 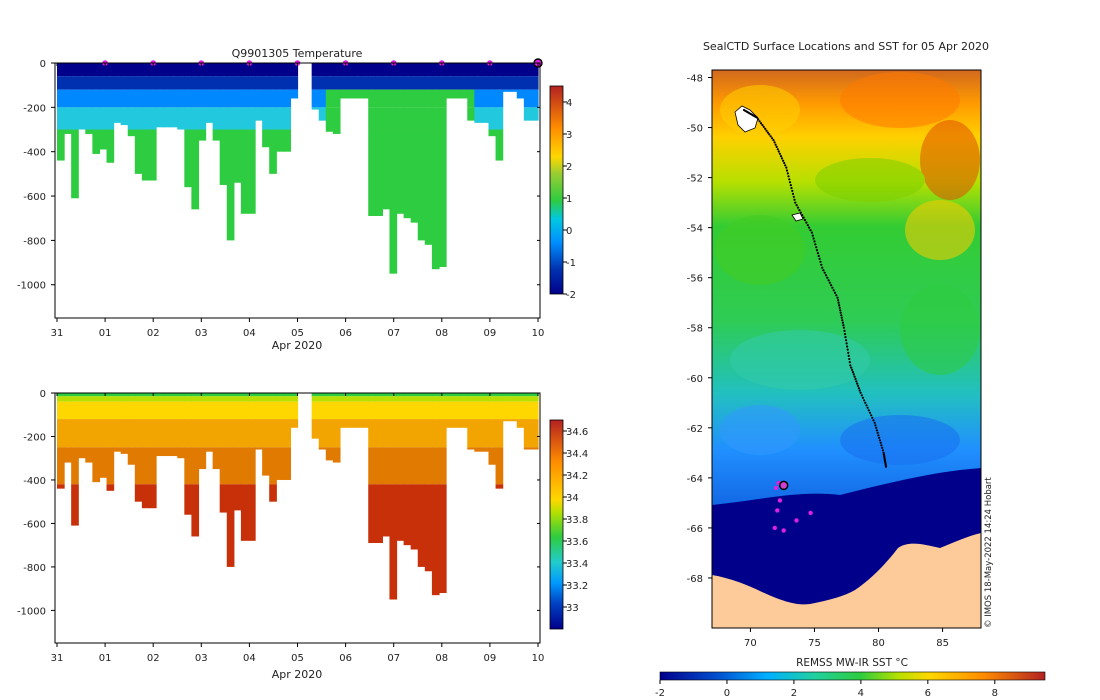 What do you see at coordinates (556, 524) in the screenshot?
I see `salinity-colorbar` at bounding box center [556, 524].